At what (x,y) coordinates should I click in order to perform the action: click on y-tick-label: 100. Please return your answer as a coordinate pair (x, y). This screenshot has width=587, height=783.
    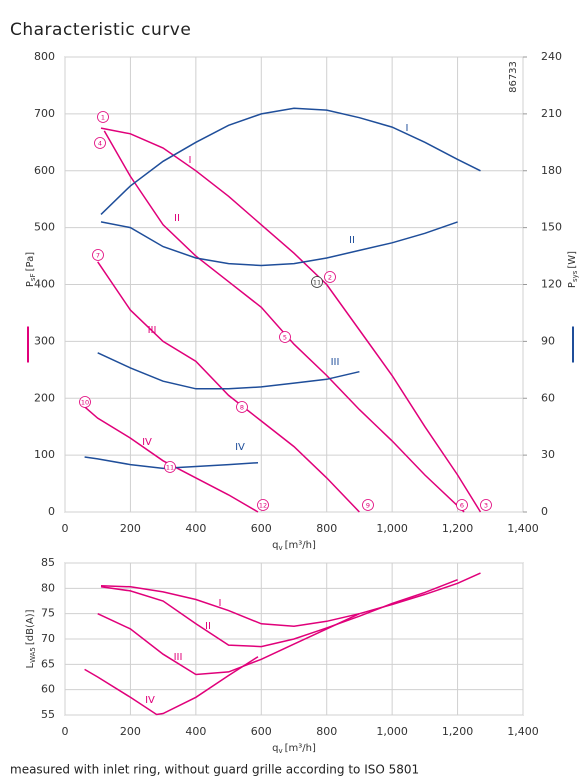
    Looking at the image, I should click on (44, 454).